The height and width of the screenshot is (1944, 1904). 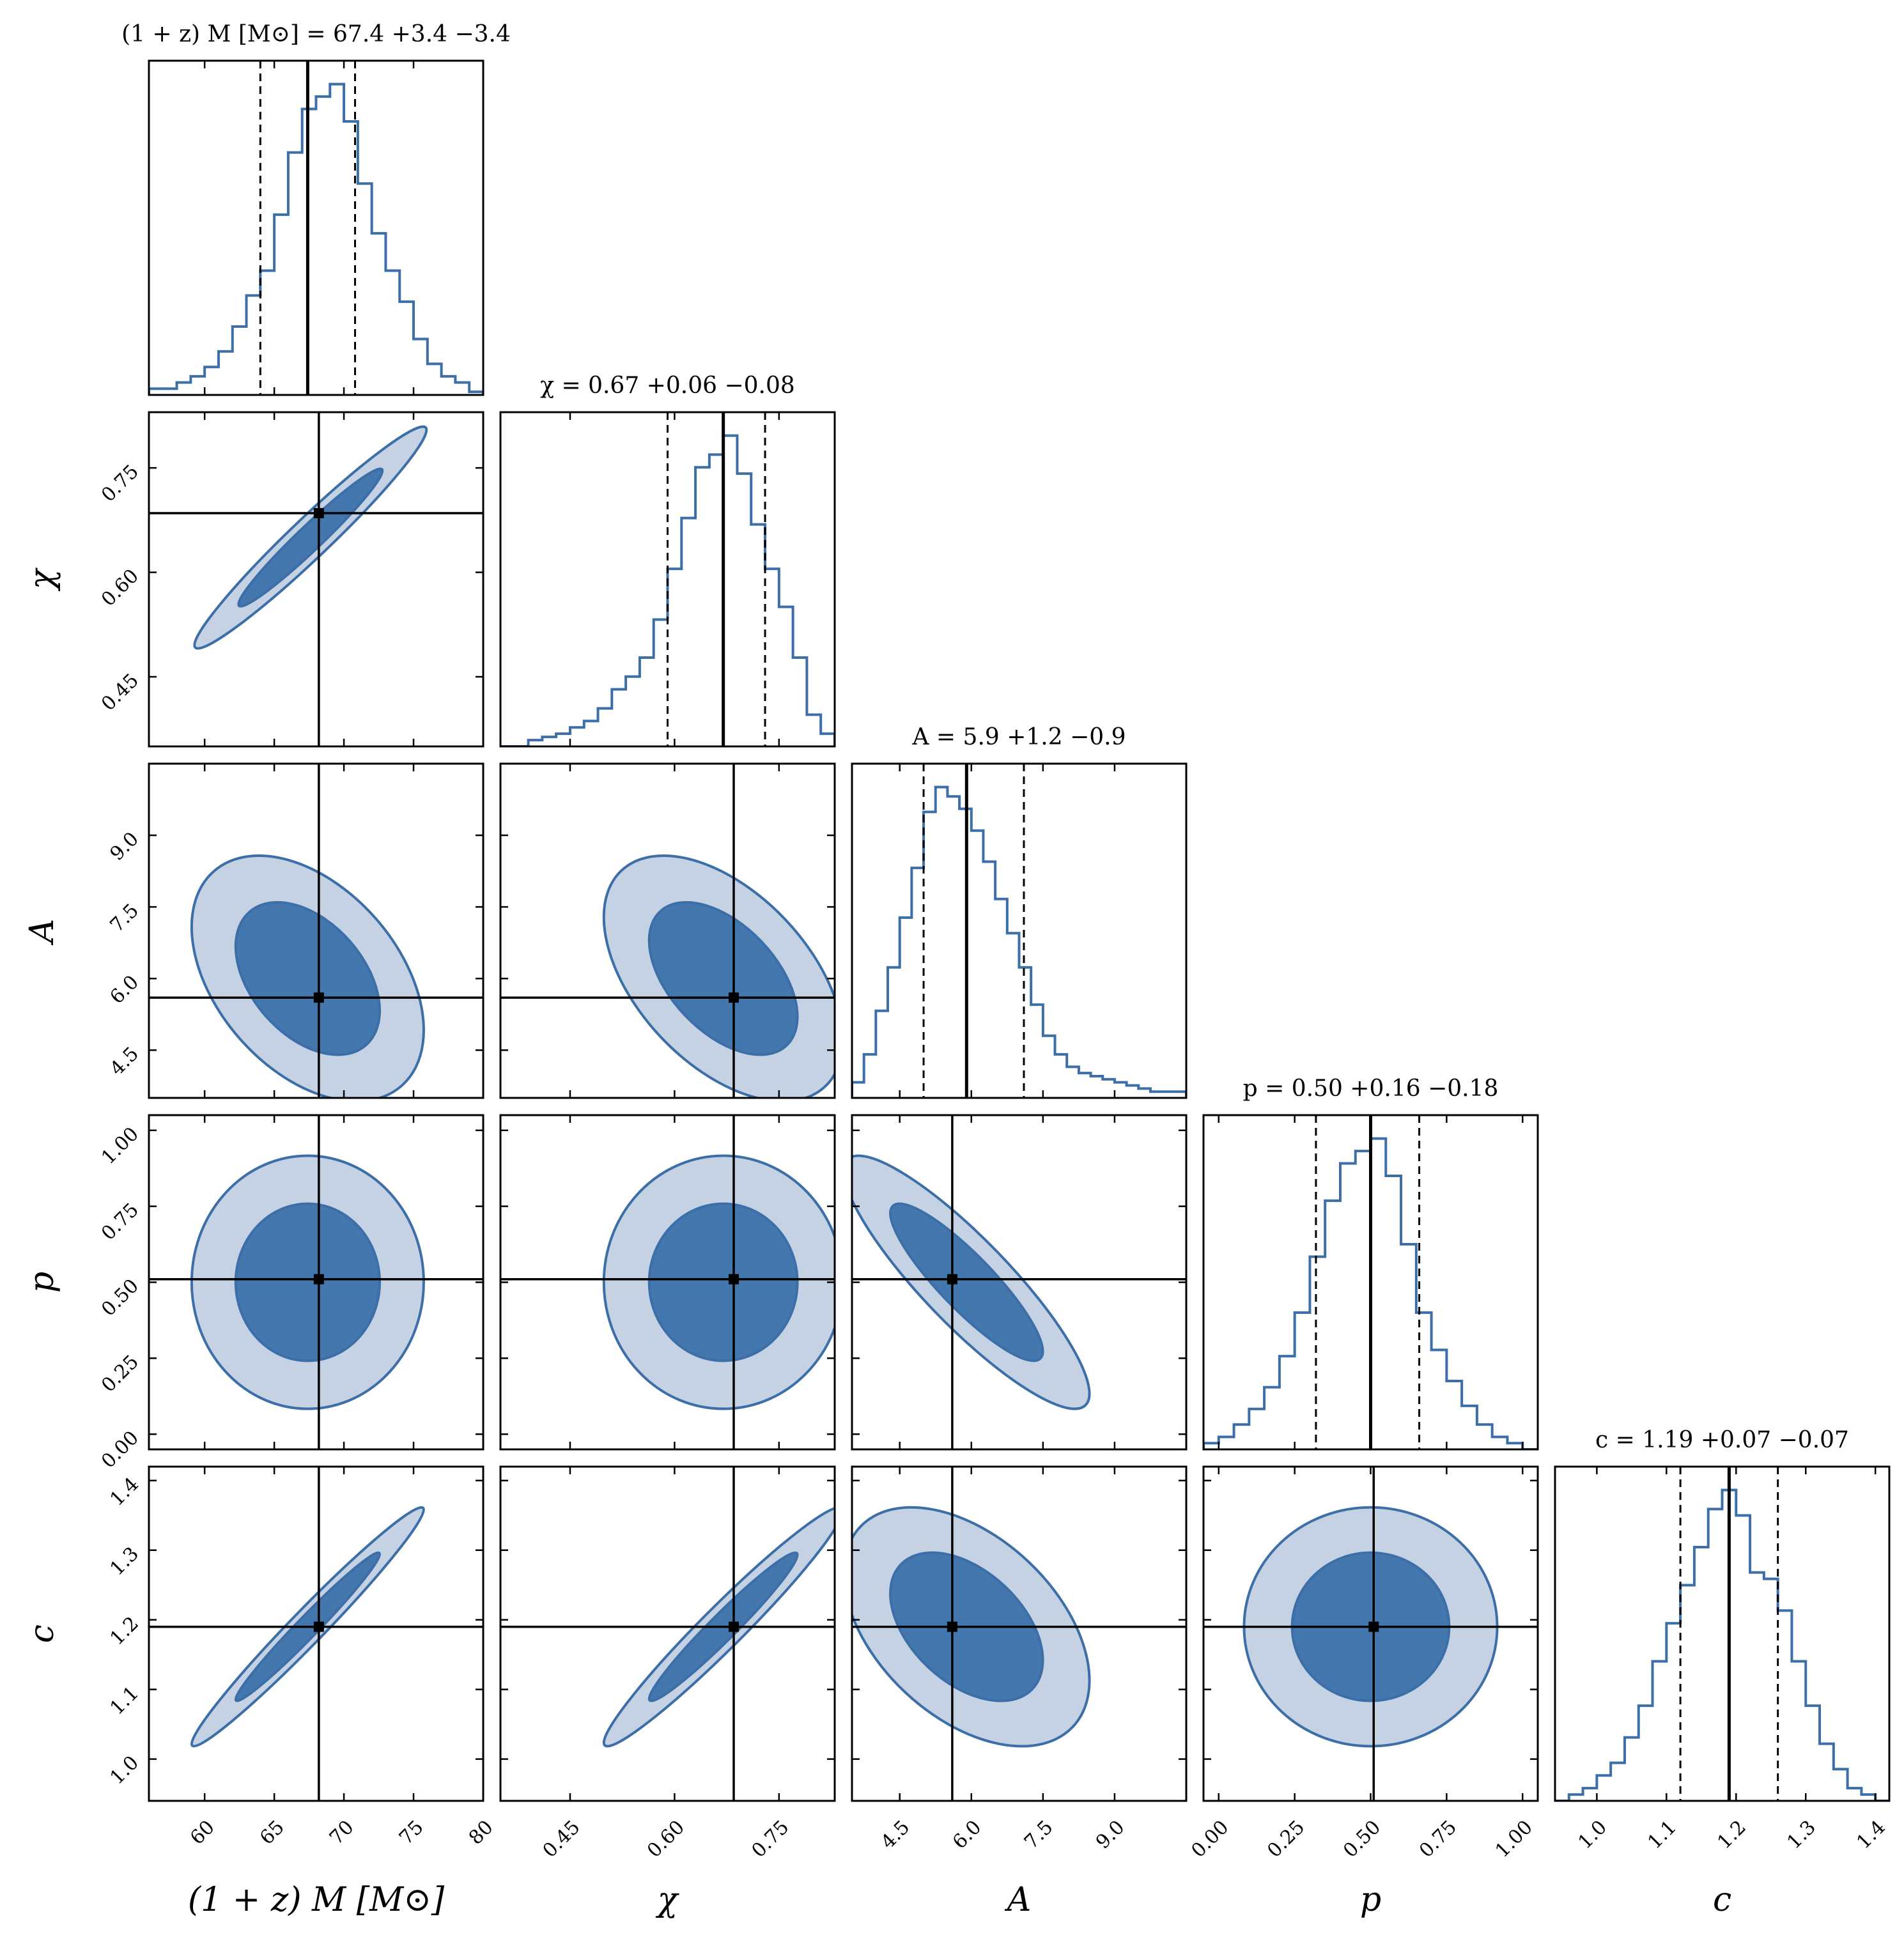 I want to click on panel-M-vs-p: 0.00 0.25 0.50 0.75 1.00, so click(x=290, y=1294).